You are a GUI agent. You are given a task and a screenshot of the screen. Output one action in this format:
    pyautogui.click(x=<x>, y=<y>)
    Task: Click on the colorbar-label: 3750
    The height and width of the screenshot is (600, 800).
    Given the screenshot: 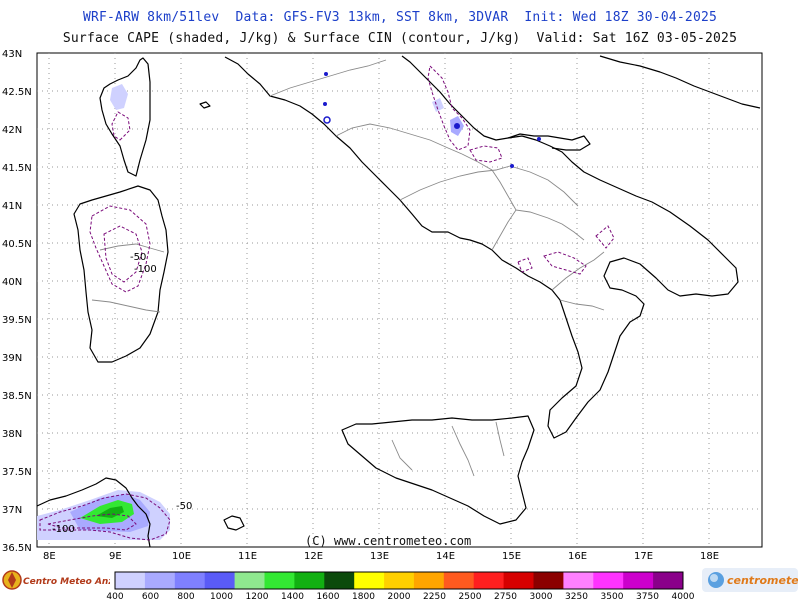 What is the action you would take?
    pyautogui.click(x=647, y=596)
    